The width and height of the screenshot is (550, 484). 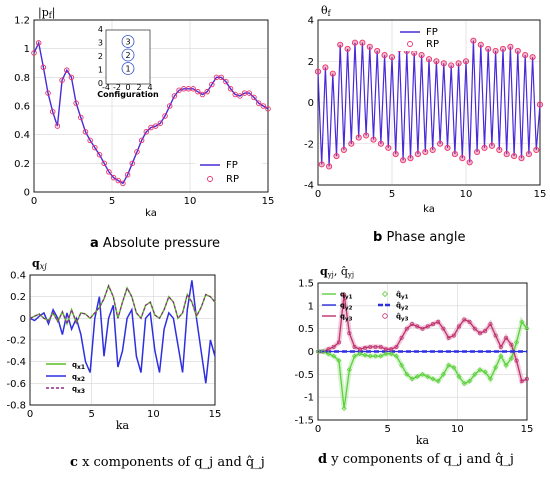 What do you see at coordinates (306, 329) in the screenshot?
I see `y-tick-label: 0.5` at bounding box center [306, 329].